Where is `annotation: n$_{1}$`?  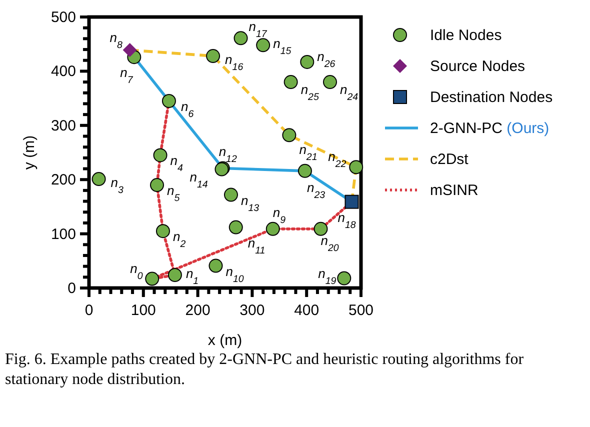 annotation: n$_{1}$ is located at coordinates (192, 276).